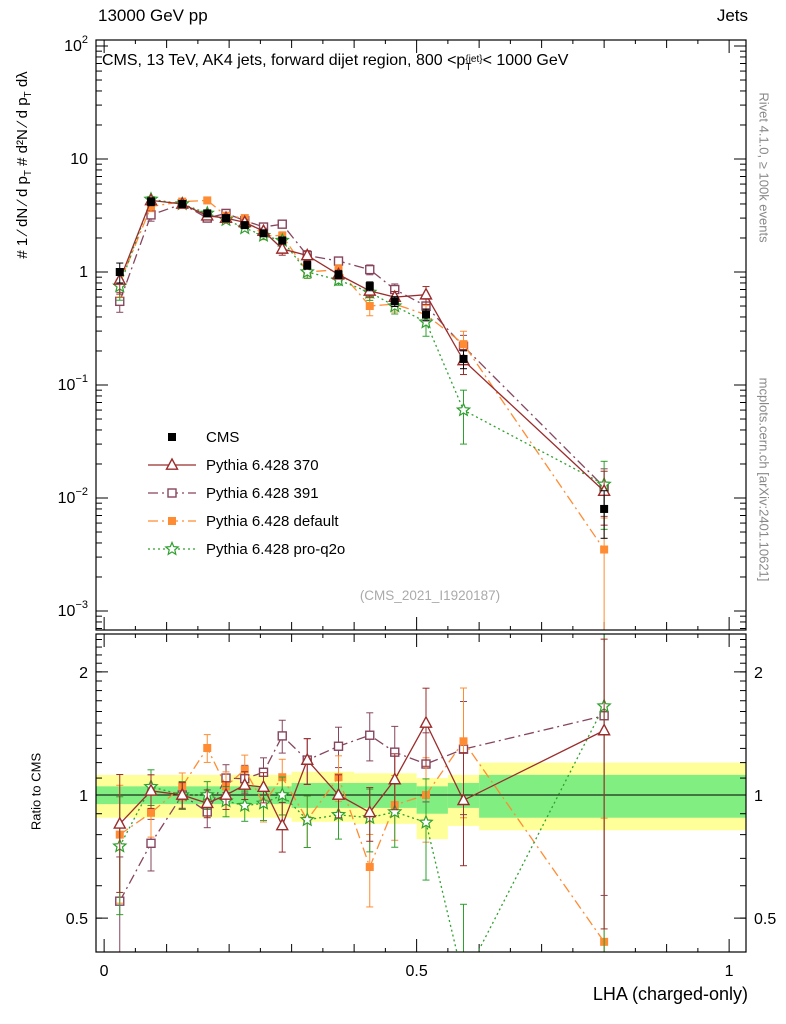  I want to click on legend-entry-pythia-6-428-370: Pythia 6.428 370, so click(233, 465).